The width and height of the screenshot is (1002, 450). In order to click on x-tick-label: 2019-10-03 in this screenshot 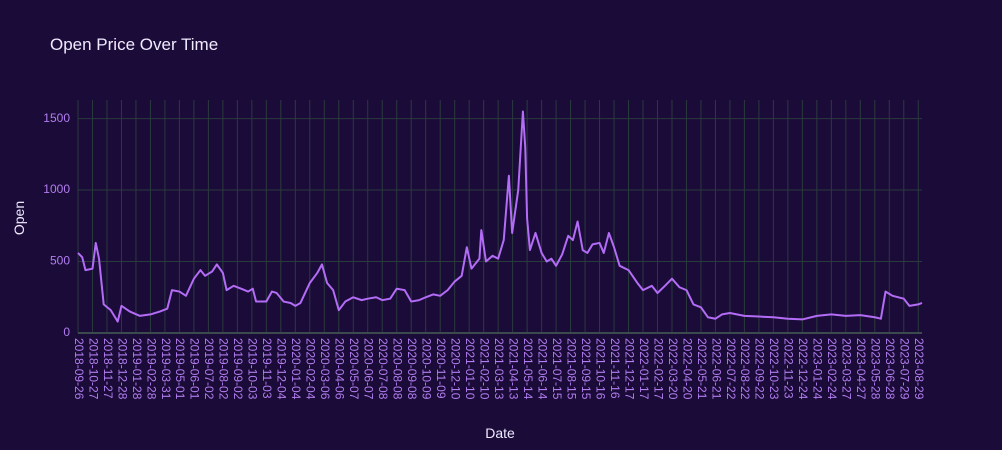, I will do `click(253, 369)`.